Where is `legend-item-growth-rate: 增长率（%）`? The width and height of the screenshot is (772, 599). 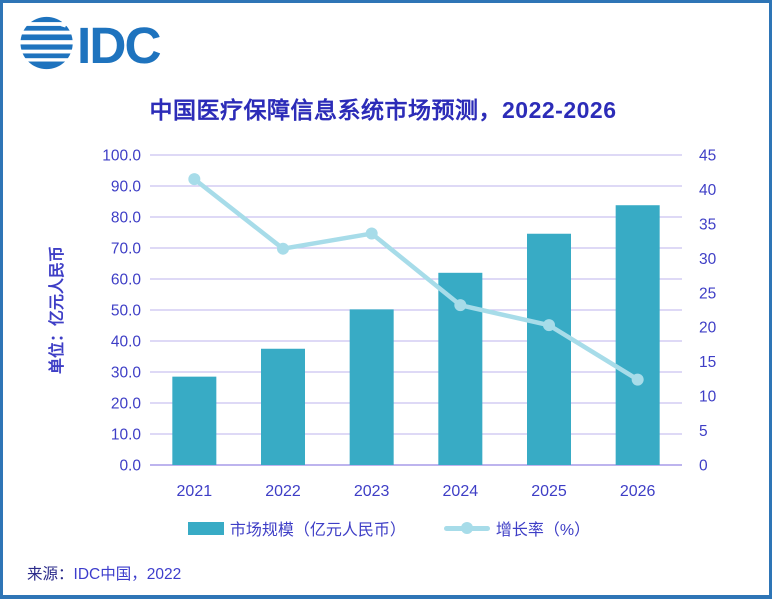 legend-item-growth-rate: 增长率（%） is located at coordinates (517, 528).